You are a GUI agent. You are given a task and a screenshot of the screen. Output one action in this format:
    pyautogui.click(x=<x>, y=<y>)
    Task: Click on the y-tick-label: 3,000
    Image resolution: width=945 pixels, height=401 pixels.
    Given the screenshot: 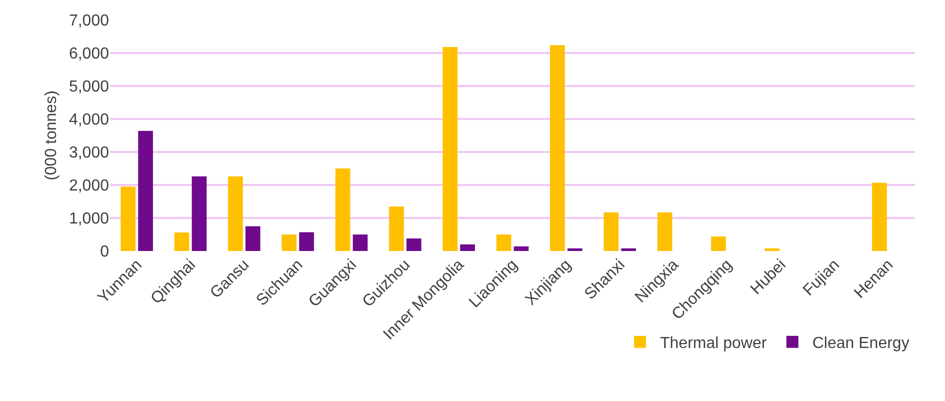 What is the action you would take?
    pyautogui.click(x=89, y=153)
    